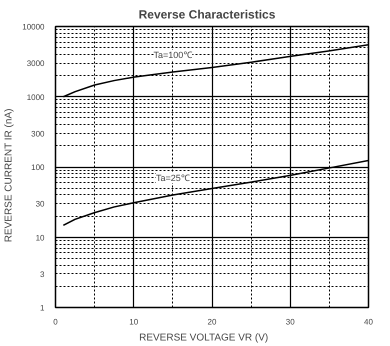 The width and height of the screenshot is (390, 346). Describe the element at coordinates (36, 63) in the screenshot. I see `y-tick-label: 3000` at that location.